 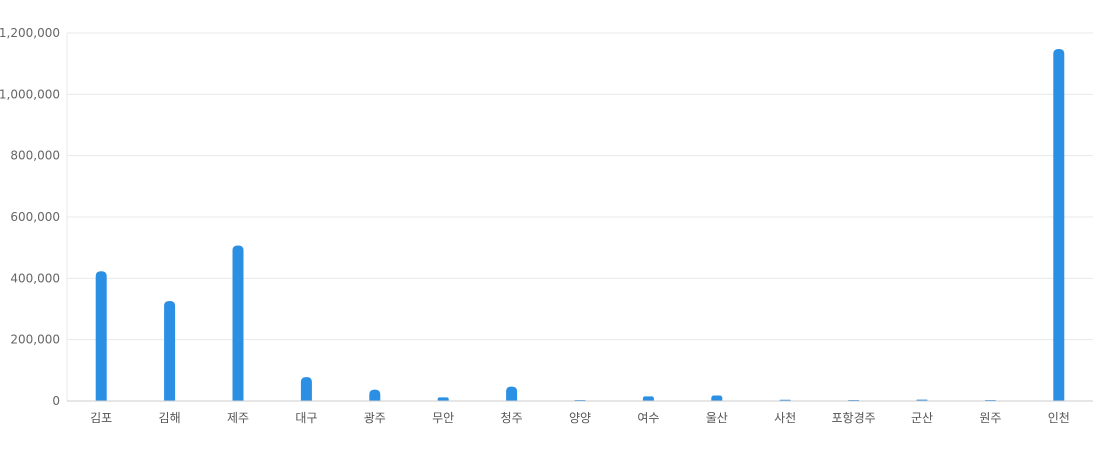 I want to click on x-tick-label: 제주, so click(x=238, y=418).